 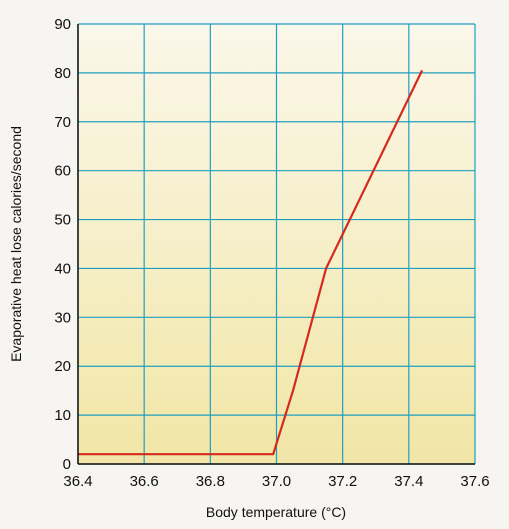 I want to click on y-tick-label: 60, so click(x=62, y=171).